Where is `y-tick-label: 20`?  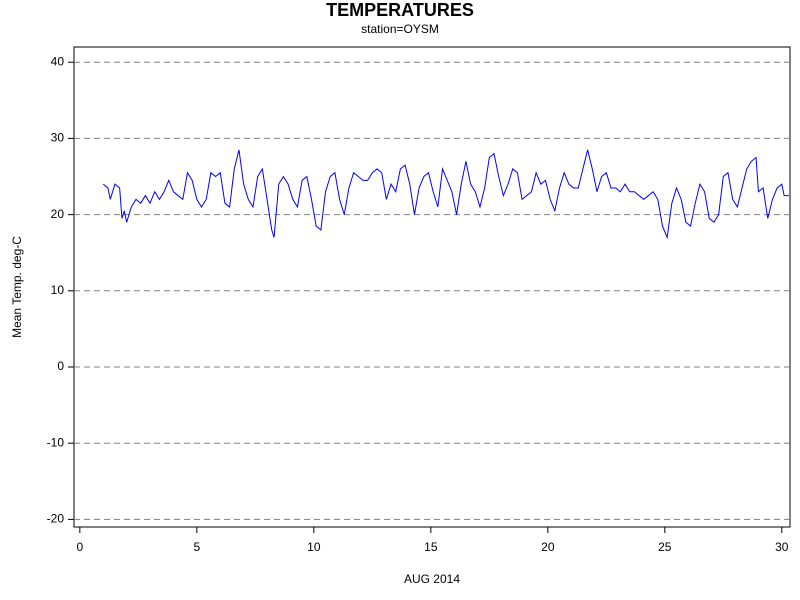 y-tick-label: 20 is located at coordinates (58, 214).